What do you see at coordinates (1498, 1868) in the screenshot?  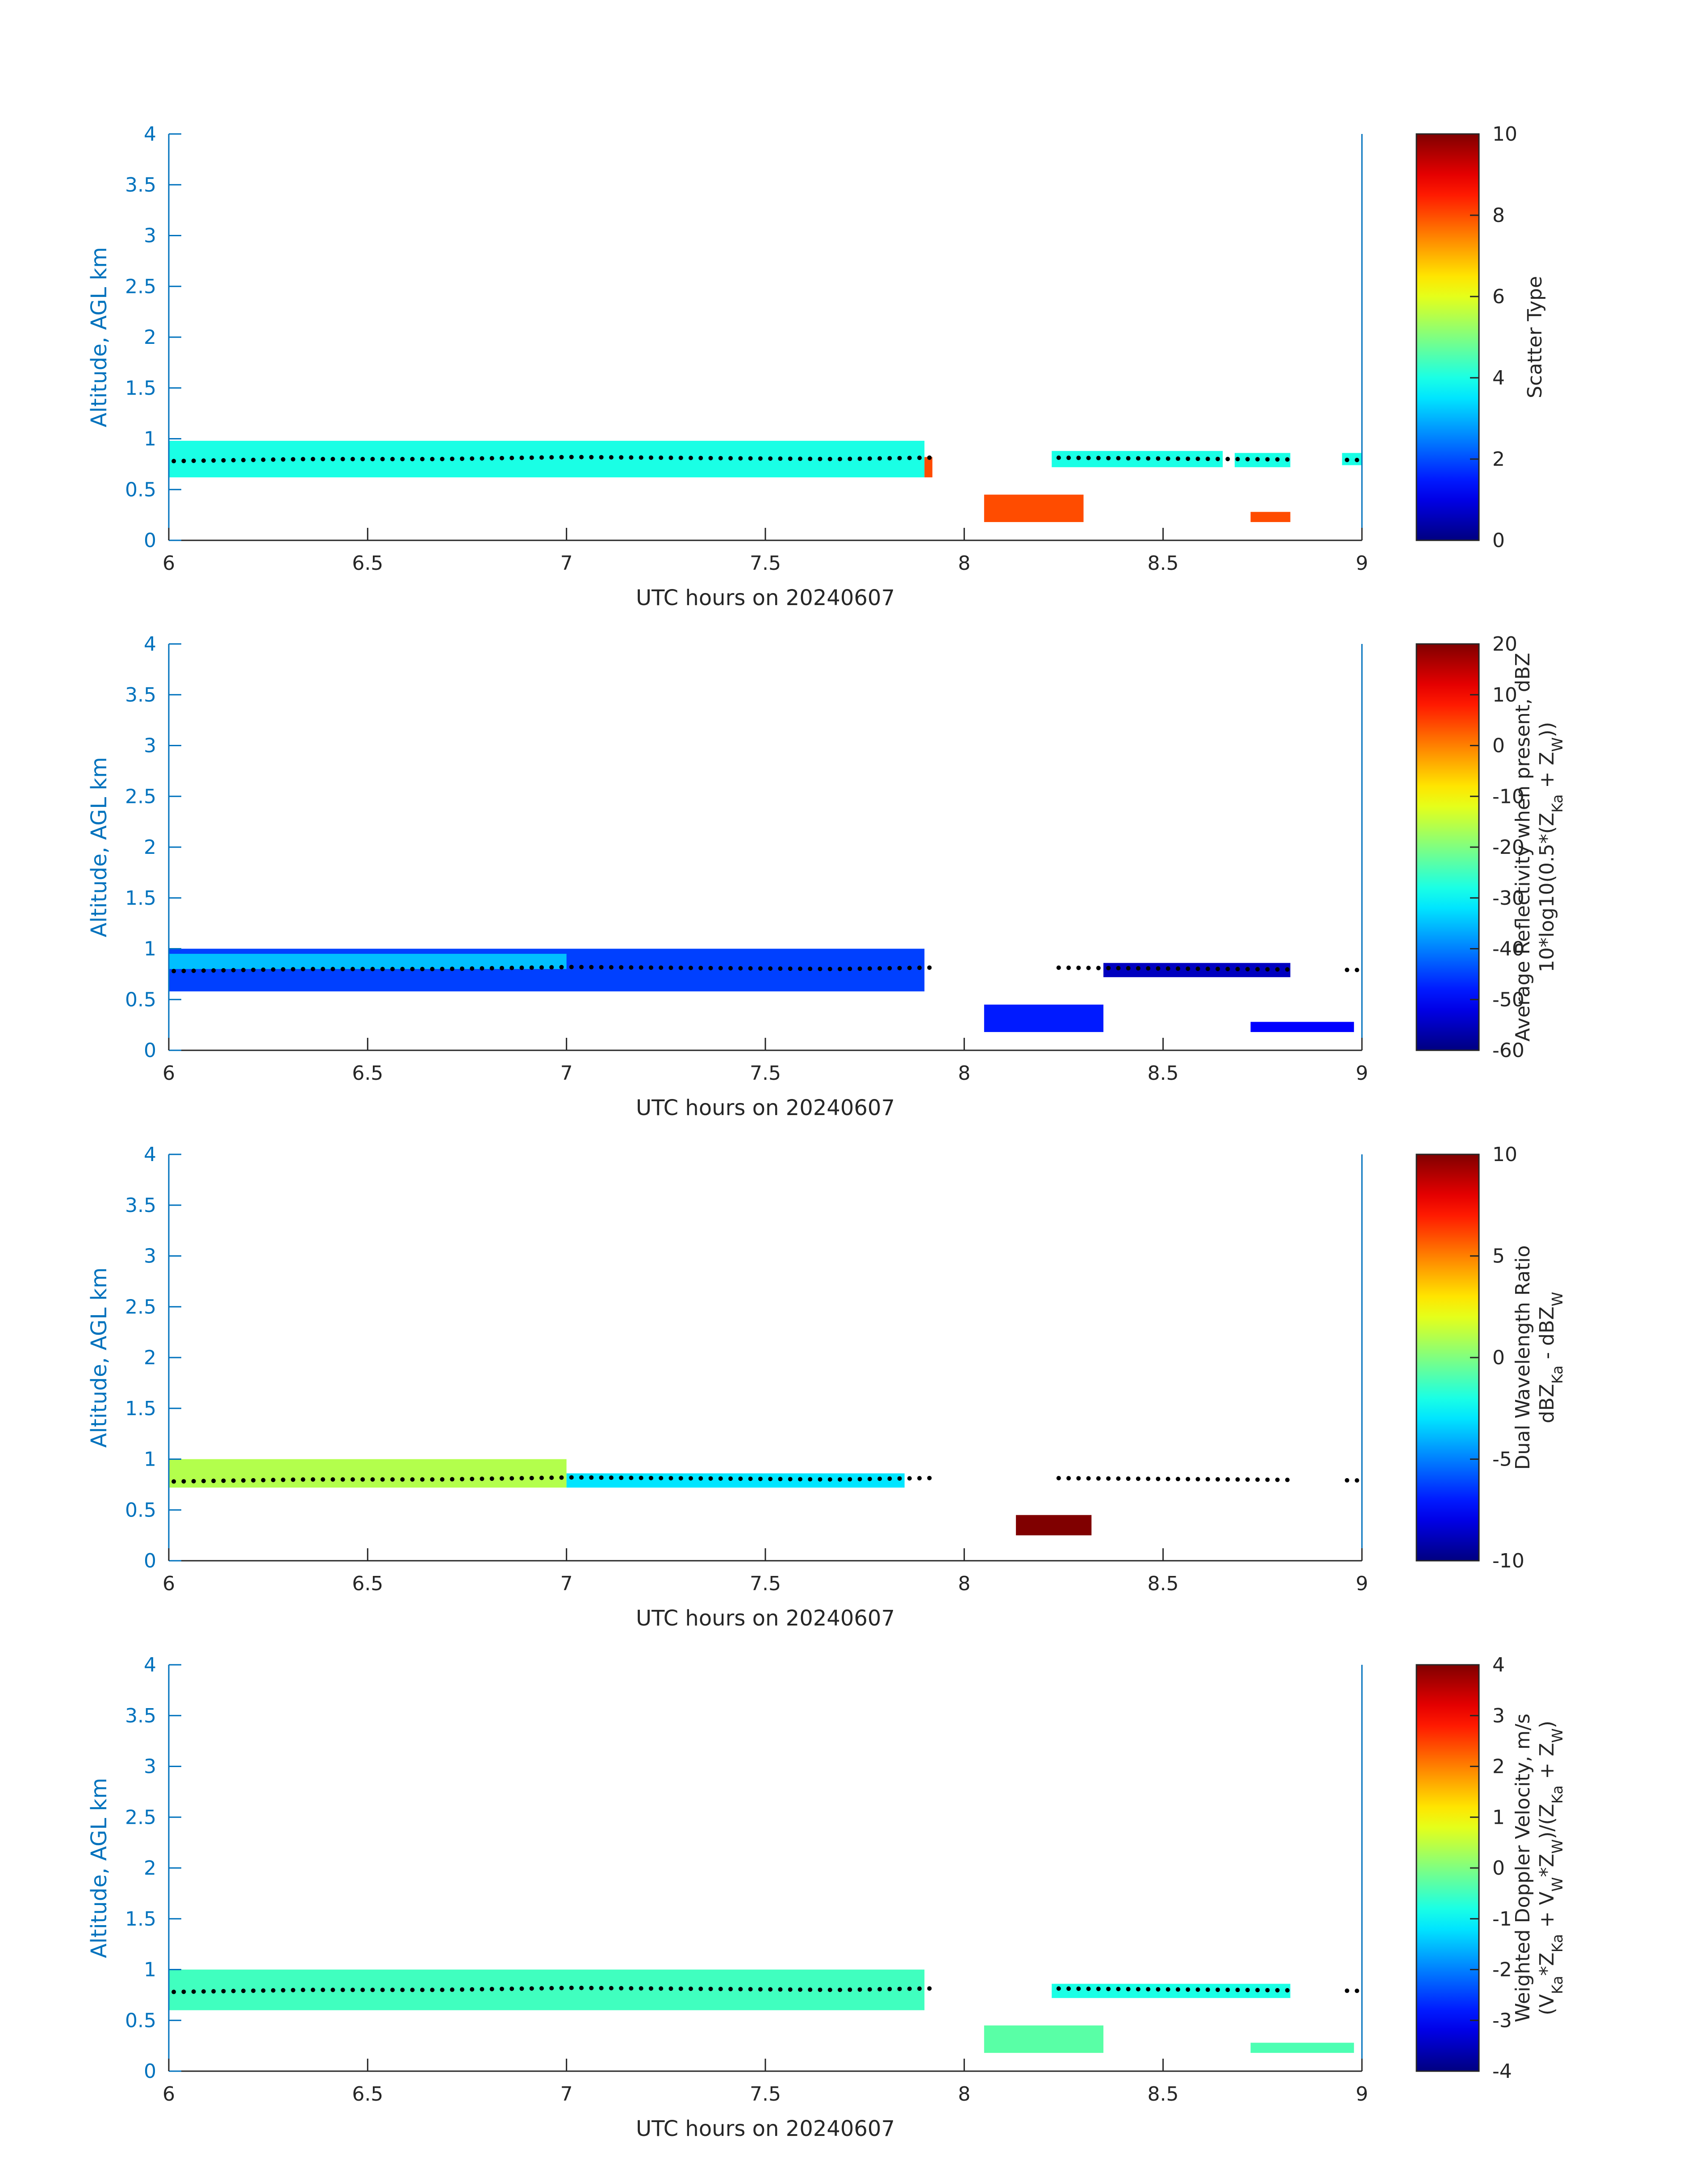 I see `colorbar-tick-label: 0` at bounding box center [1498, 1868].